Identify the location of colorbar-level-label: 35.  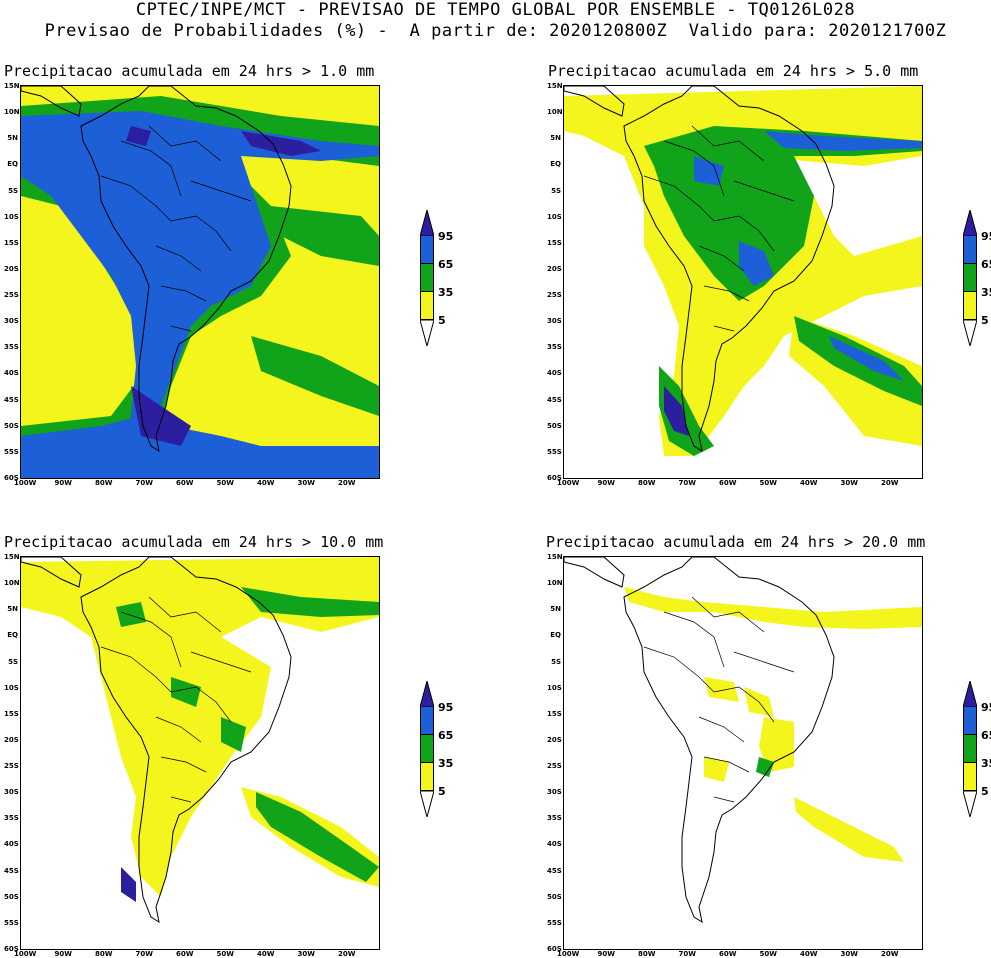
(986, 763).